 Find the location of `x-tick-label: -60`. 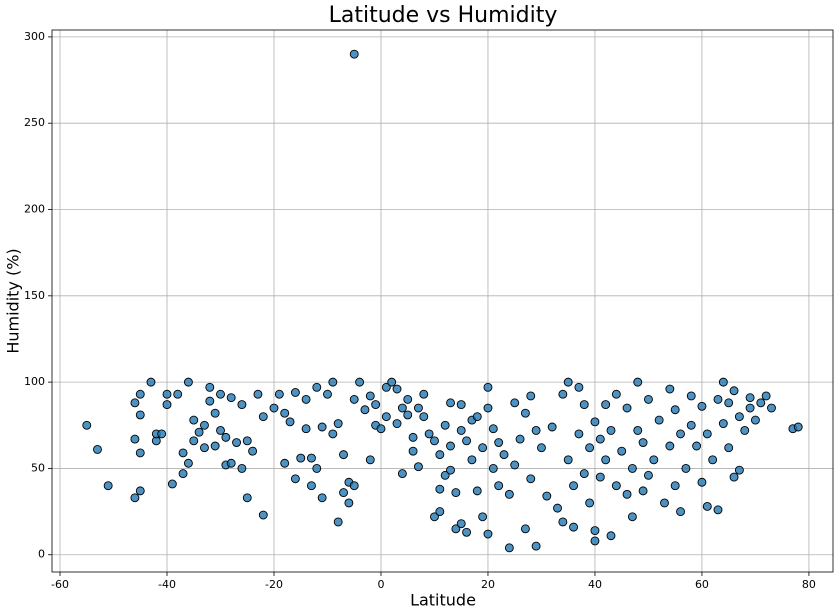

x-tick-label: -60 is located at coordinates (60, 584).